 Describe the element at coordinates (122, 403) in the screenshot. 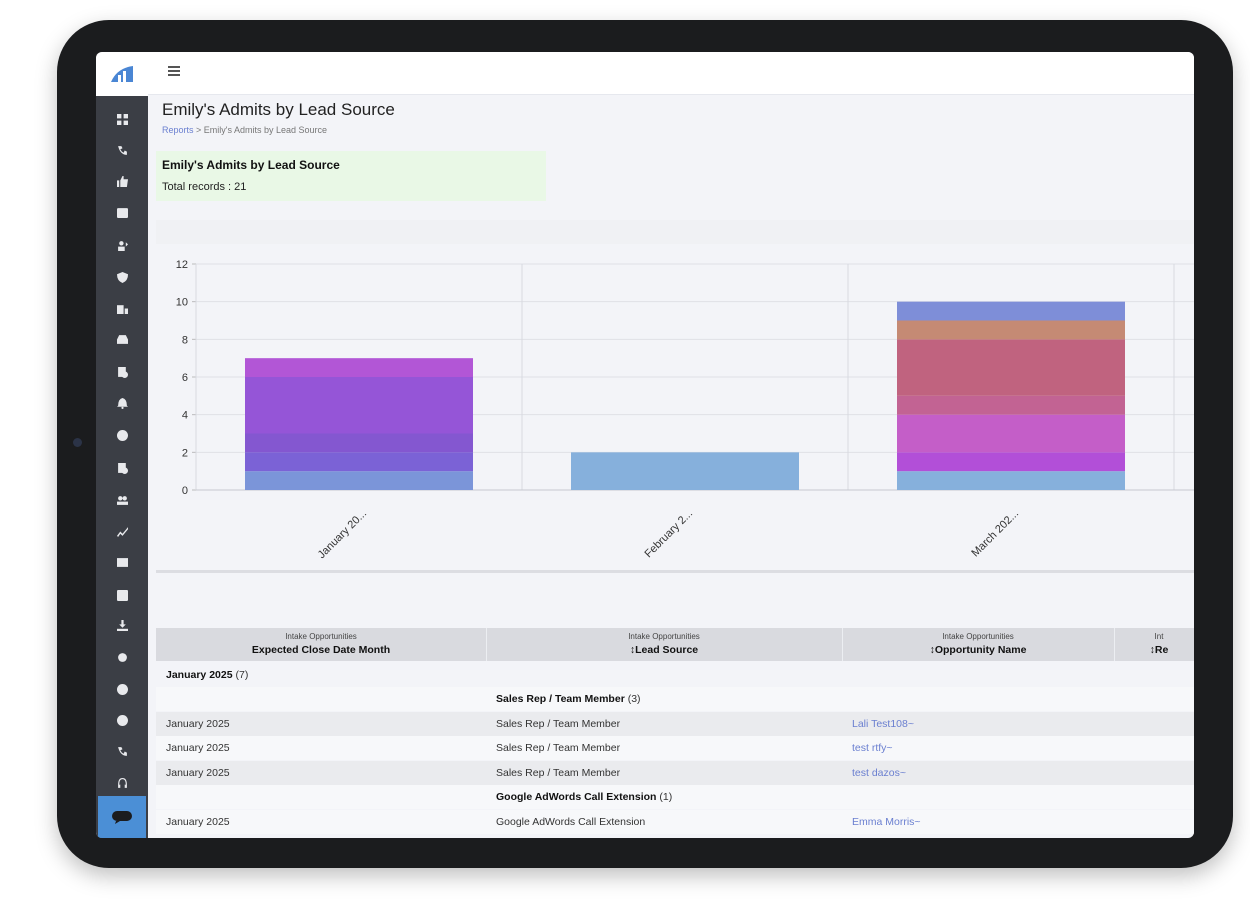

I see `bell-icon` at that location.